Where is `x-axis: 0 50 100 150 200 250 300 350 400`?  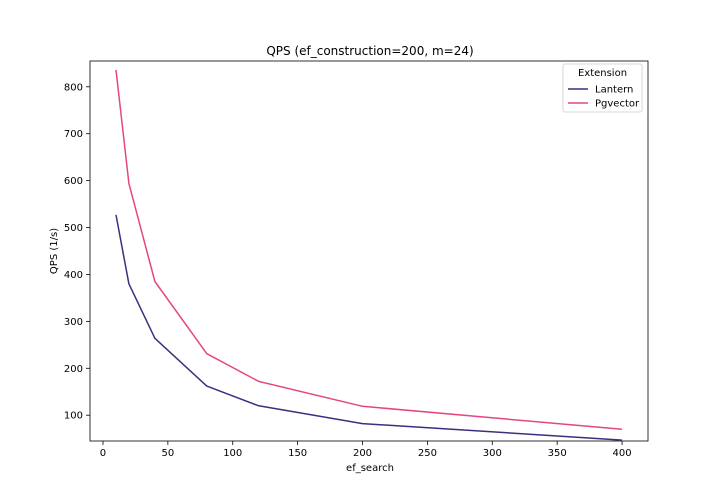
x-axis: 0 50 100 150 200 250 300 350 400 is located at coordinates (366, 450).